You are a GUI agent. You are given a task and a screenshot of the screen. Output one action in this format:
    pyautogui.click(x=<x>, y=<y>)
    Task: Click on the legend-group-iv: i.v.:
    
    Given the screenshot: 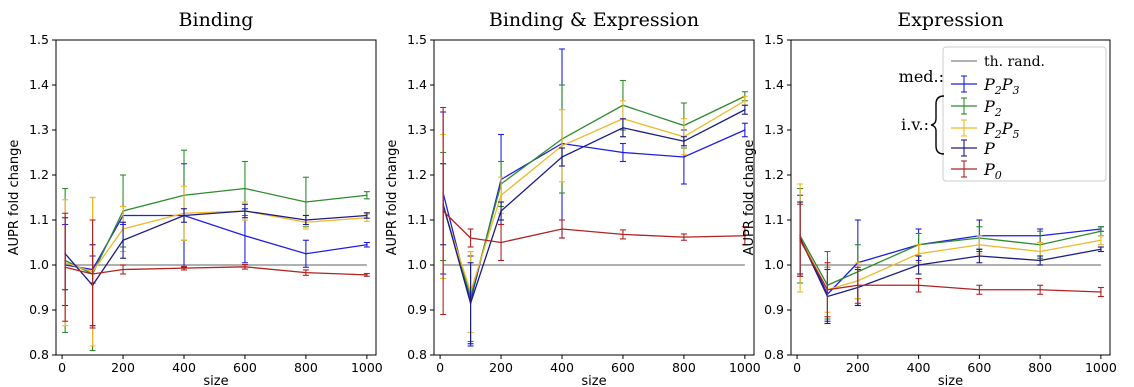 What is the action you would take?
    pyautogui.click(x=915, y=124)
    